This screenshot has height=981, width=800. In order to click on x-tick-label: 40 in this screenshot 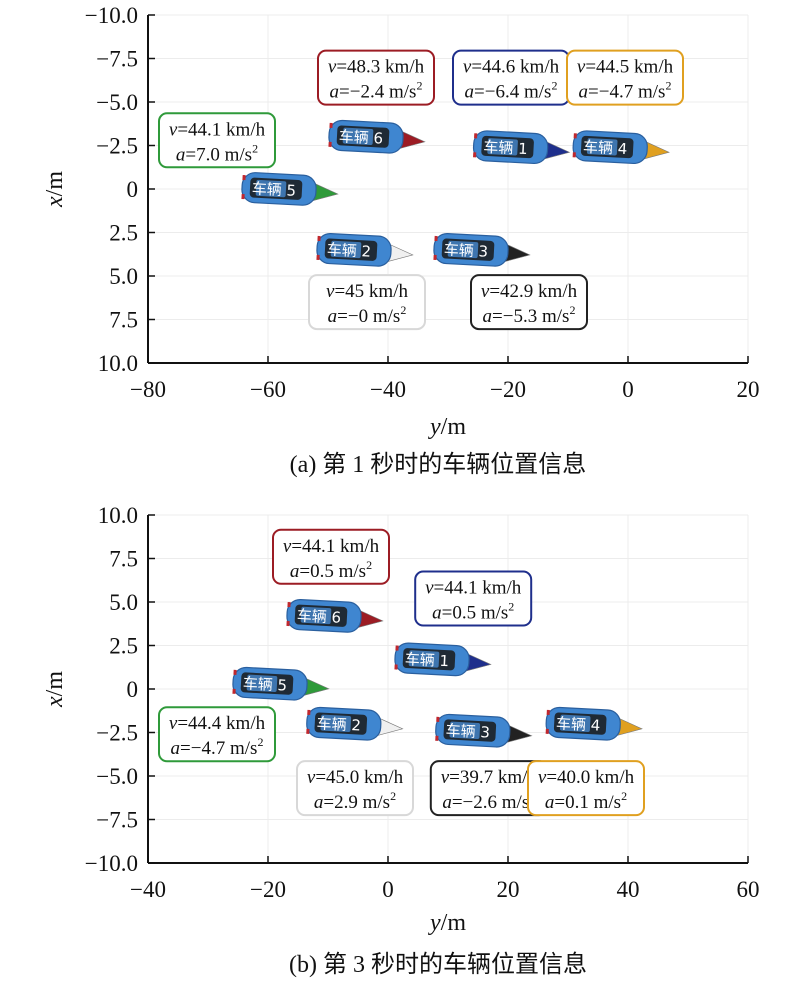, I will do `click(628, 889)`.